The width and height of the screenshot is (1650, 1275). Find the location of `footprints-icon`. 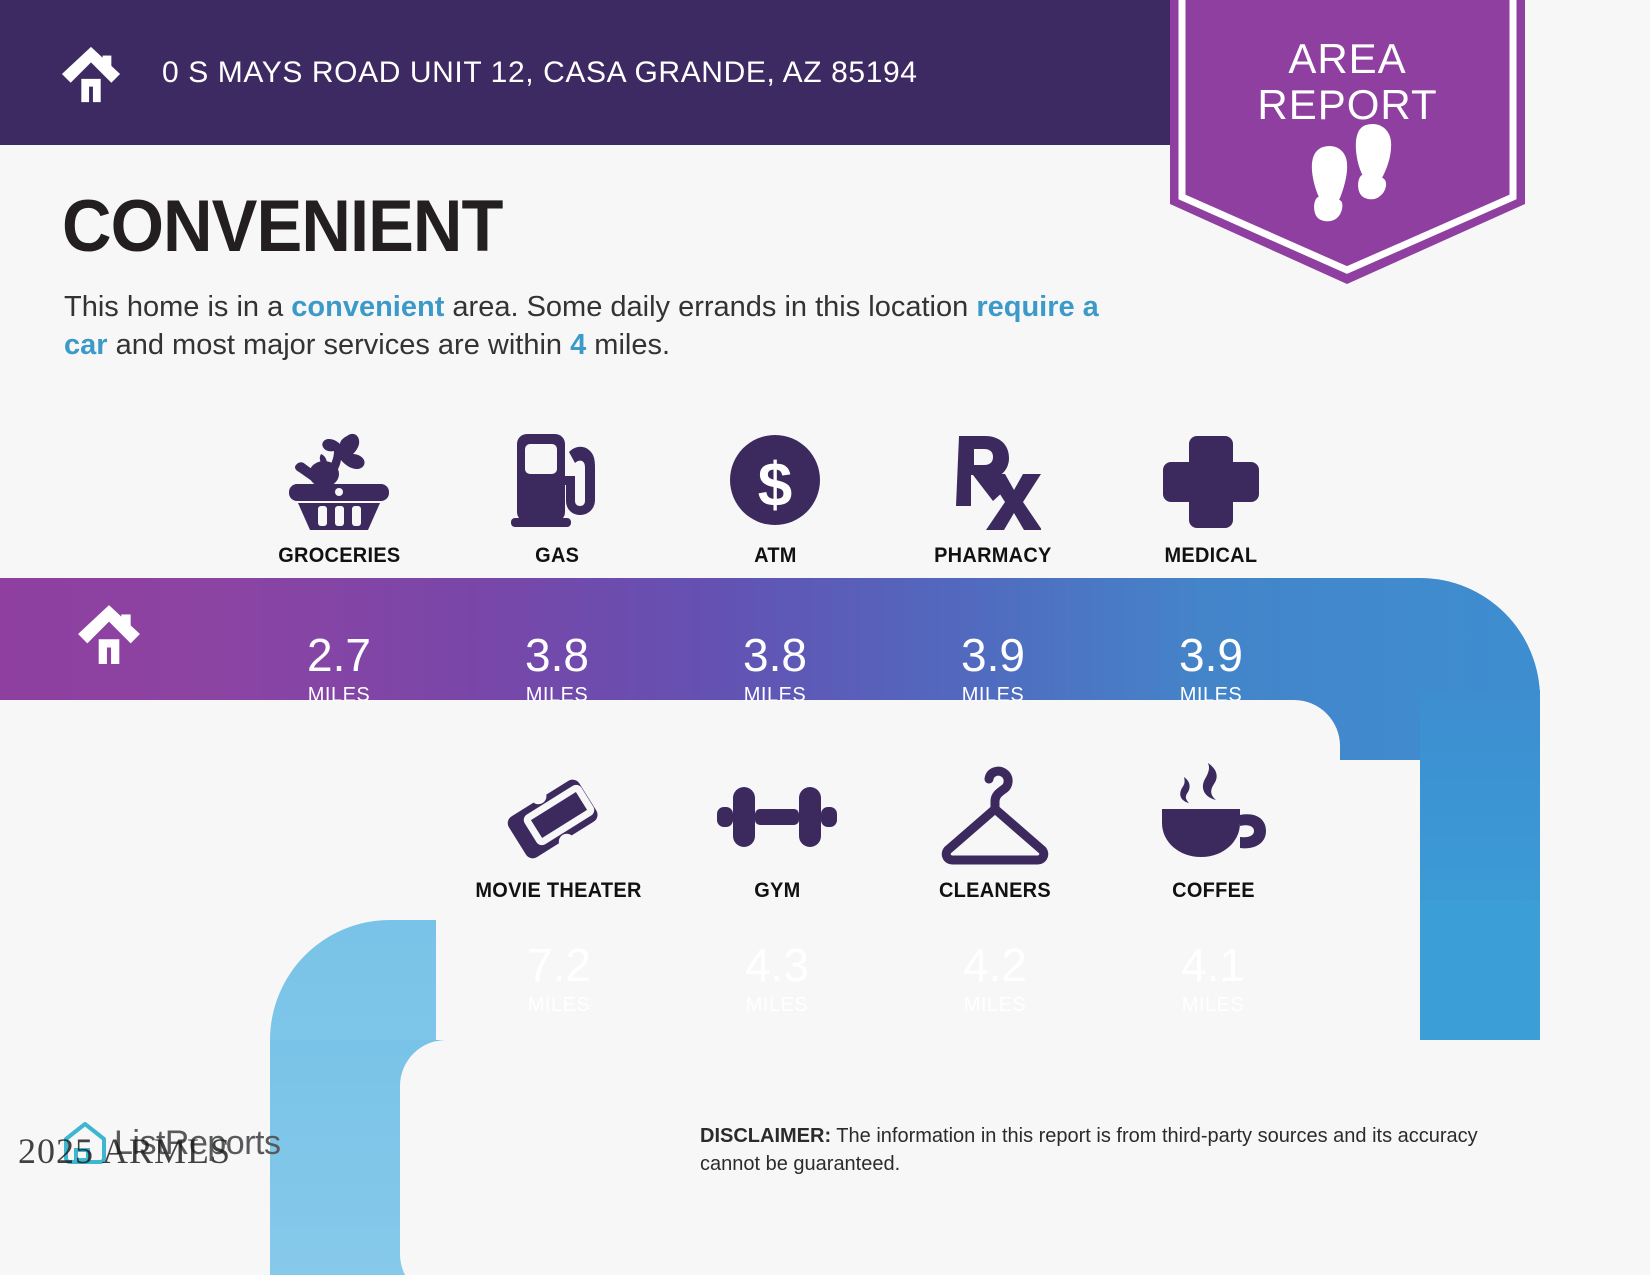

footprints-icon is located at coordinates (1351, 172).